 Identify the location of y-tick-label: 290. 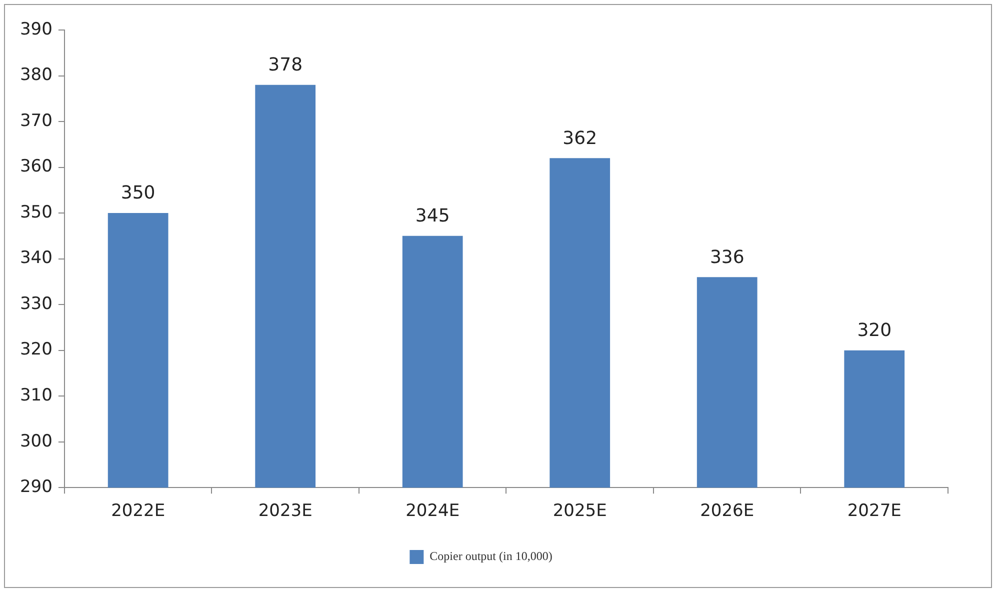
(36, 487).